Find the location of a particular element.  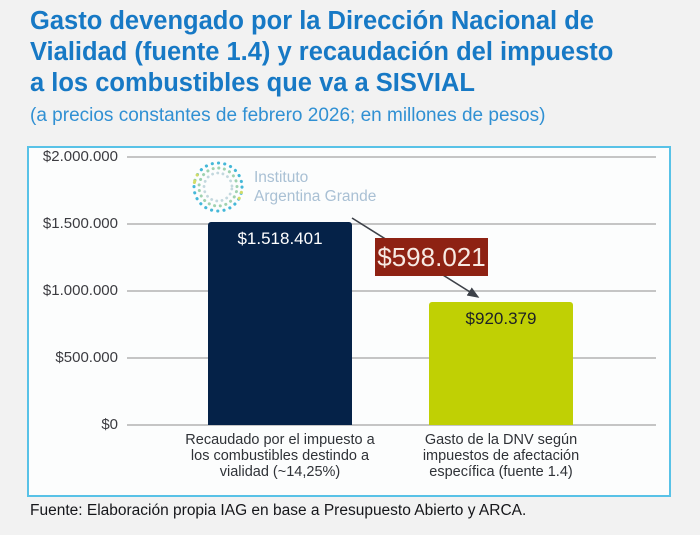

difference-callout: $598.021 is located at coordinates (431, 257).